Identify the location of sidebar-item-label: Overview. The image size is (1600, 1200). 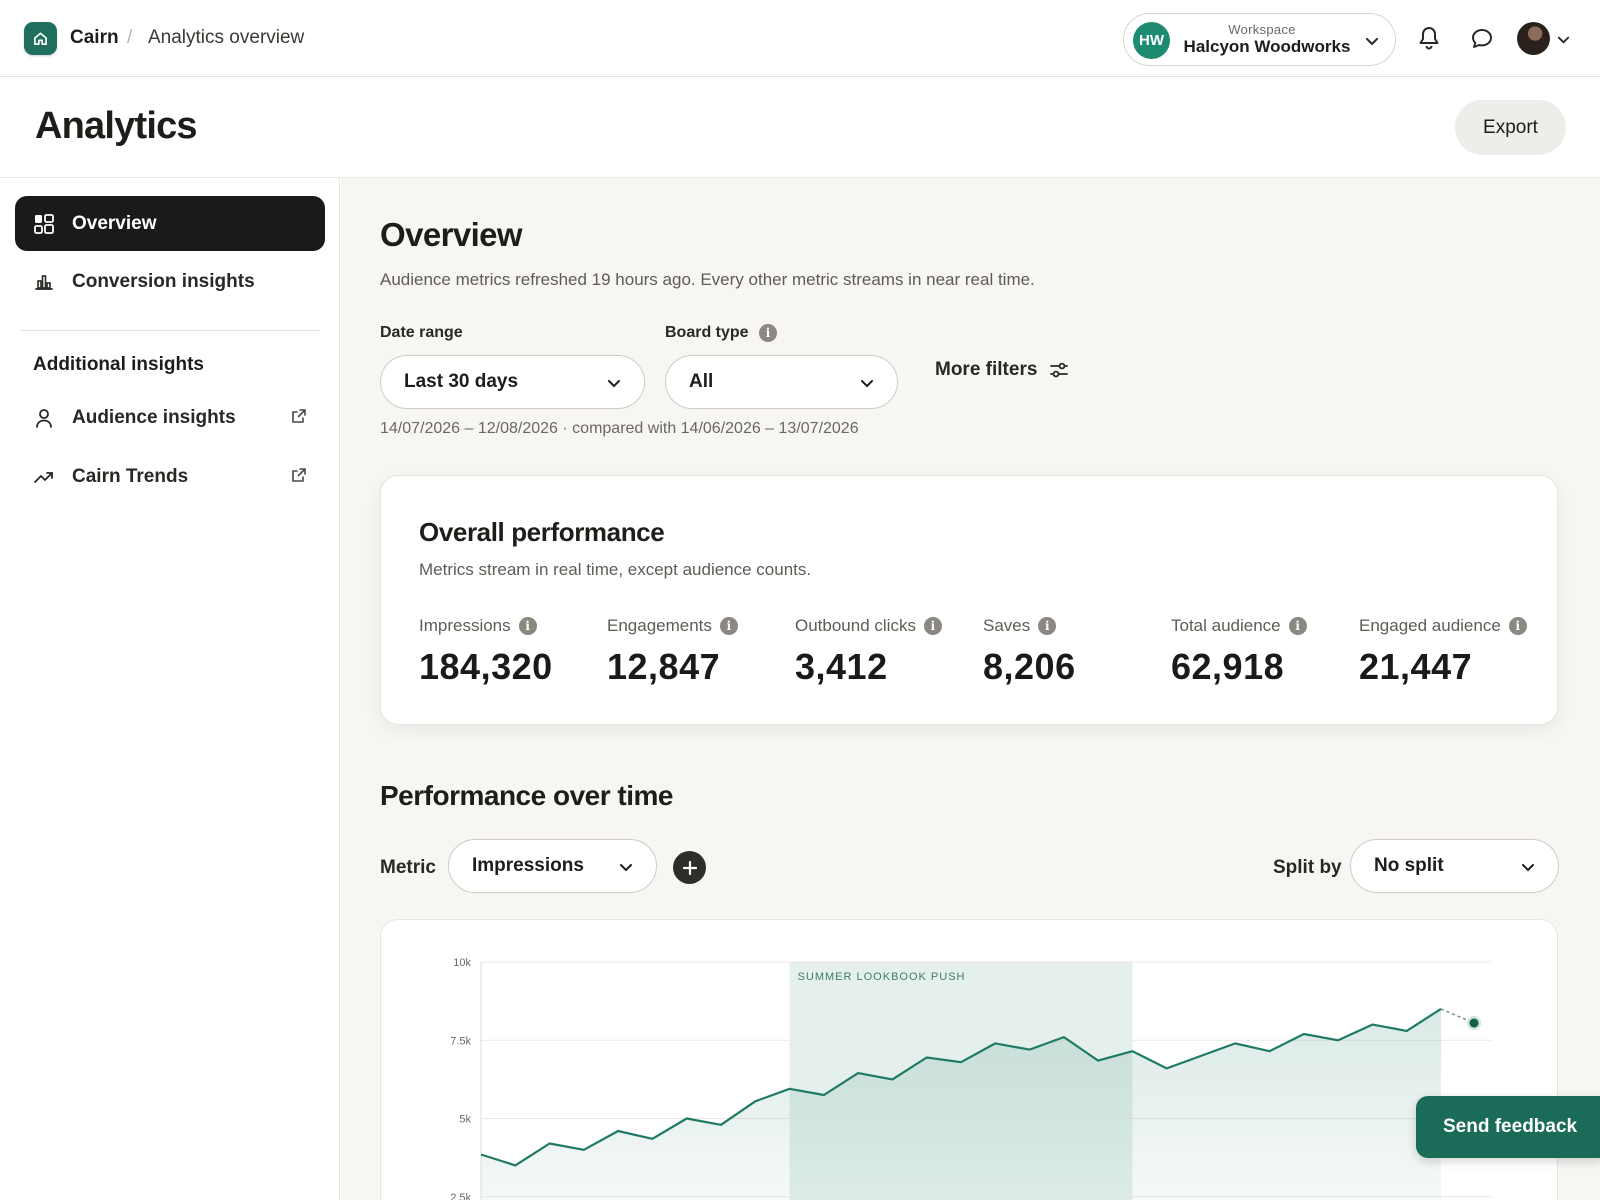
(114, 223).